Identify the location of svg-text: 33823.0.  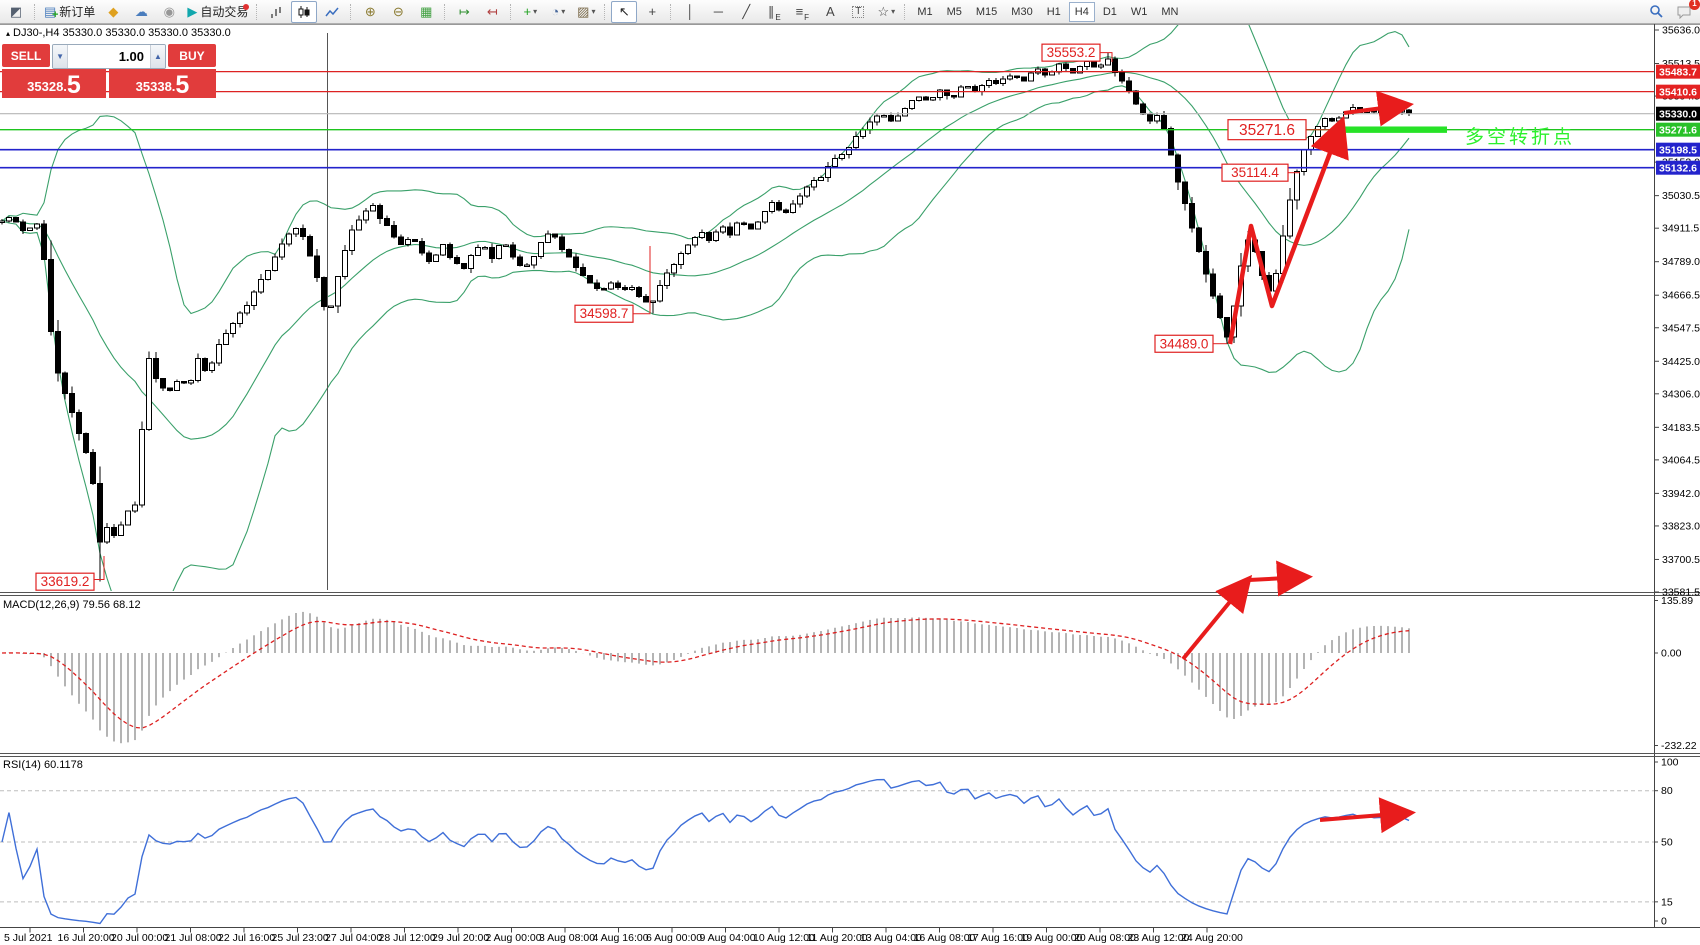
(1681, 526).